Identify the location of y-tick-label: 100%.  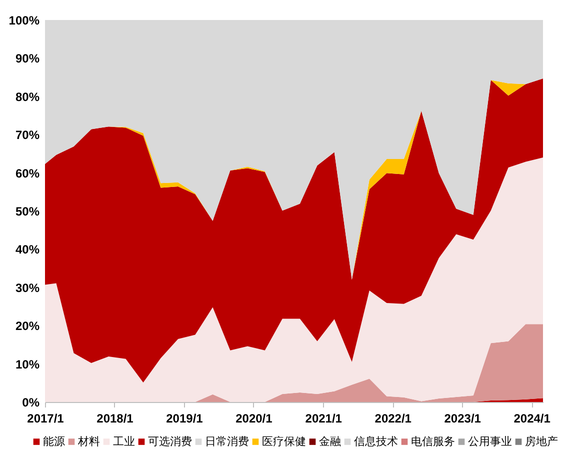
(24, 21).